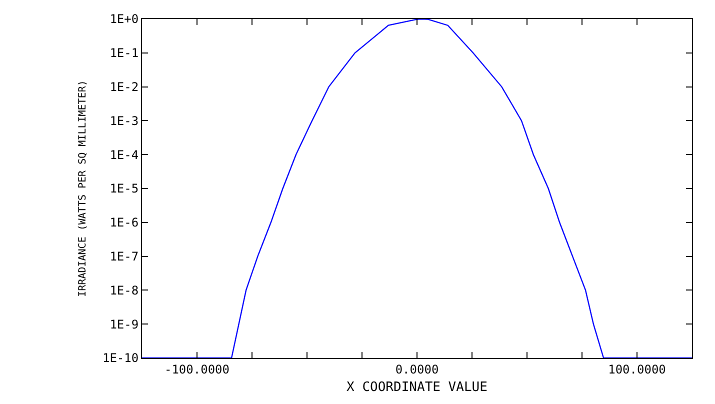  Describe the element at coordinates (124, 87) in the screenshot. I see `y-tick-label: 1E-2` at that location.